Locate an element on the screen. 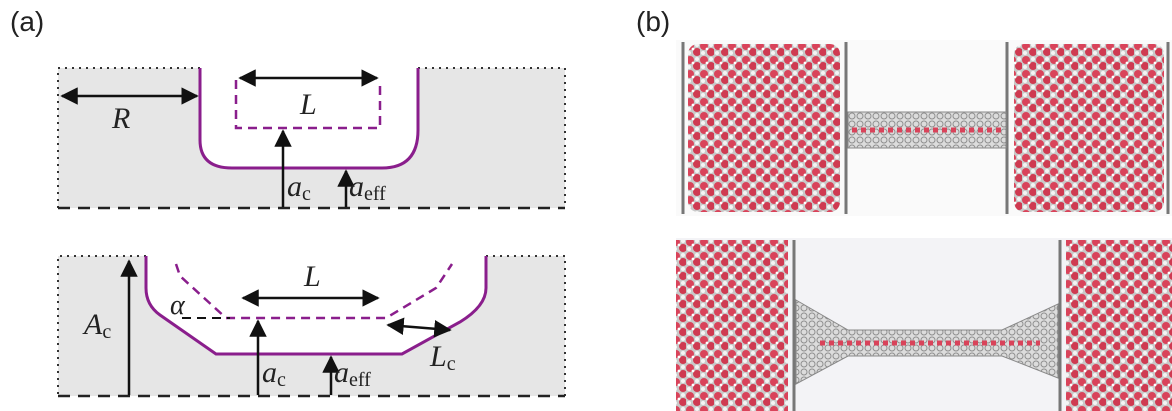 Image resolution: width=1172 pixels, height=411 pixels. top-R-label: R is located at coordinates (120, 118).